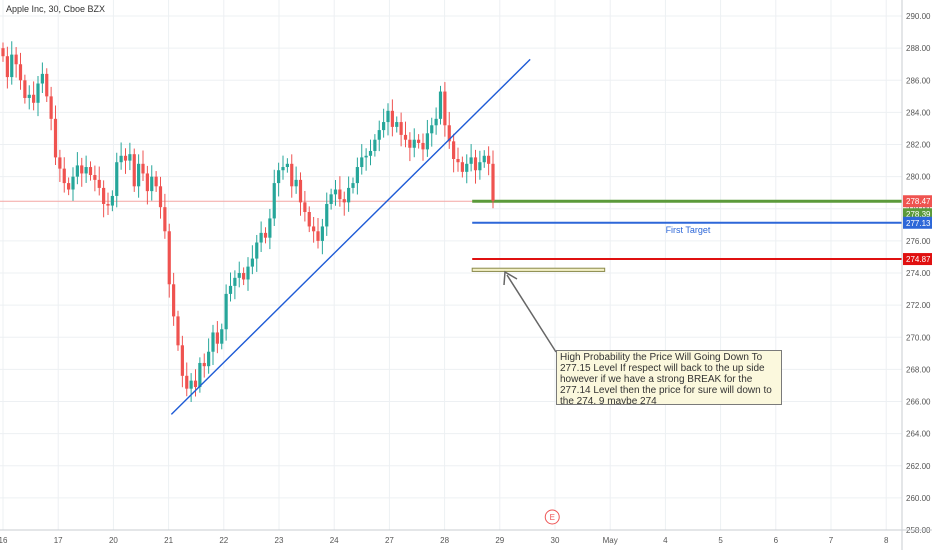 The image size is (932, 555). Describe the element at coordinates (531, 313) in the screenshot. I see `note-arrow-line` at that location.